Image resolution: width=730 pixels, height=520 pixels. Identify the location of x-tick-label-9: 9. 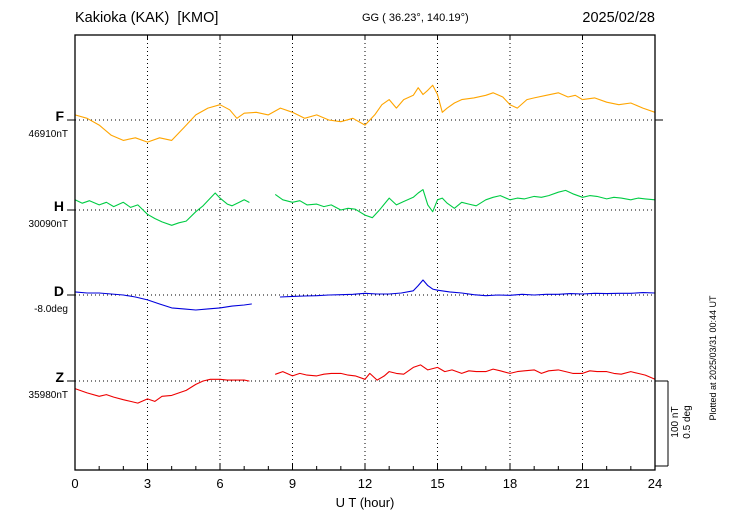
(292, 483).